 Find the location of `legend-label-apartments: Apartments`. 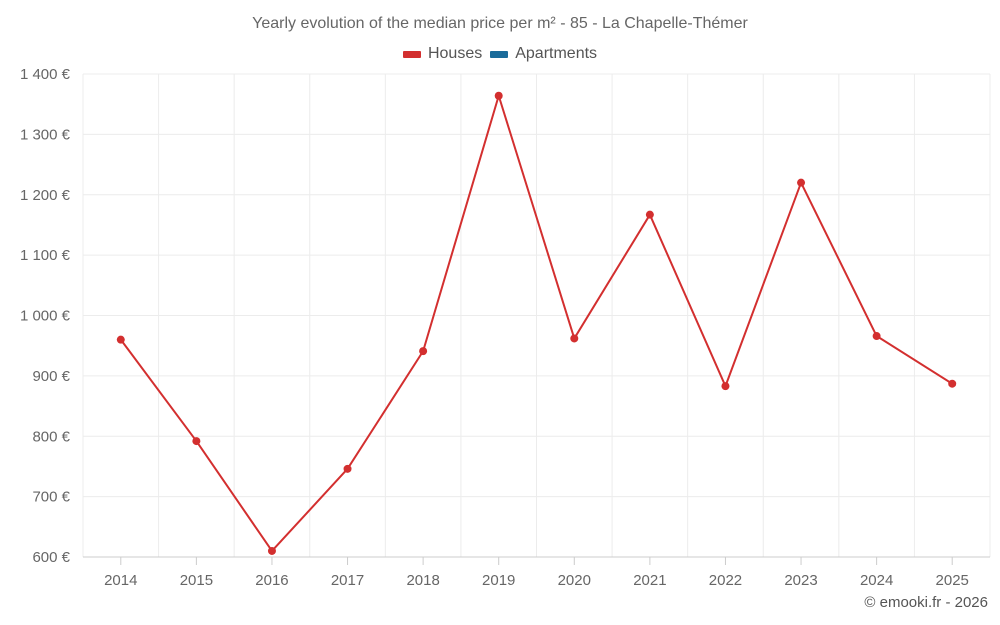

legend-label-apartments: Apartments is located at coordinates (556, 53).